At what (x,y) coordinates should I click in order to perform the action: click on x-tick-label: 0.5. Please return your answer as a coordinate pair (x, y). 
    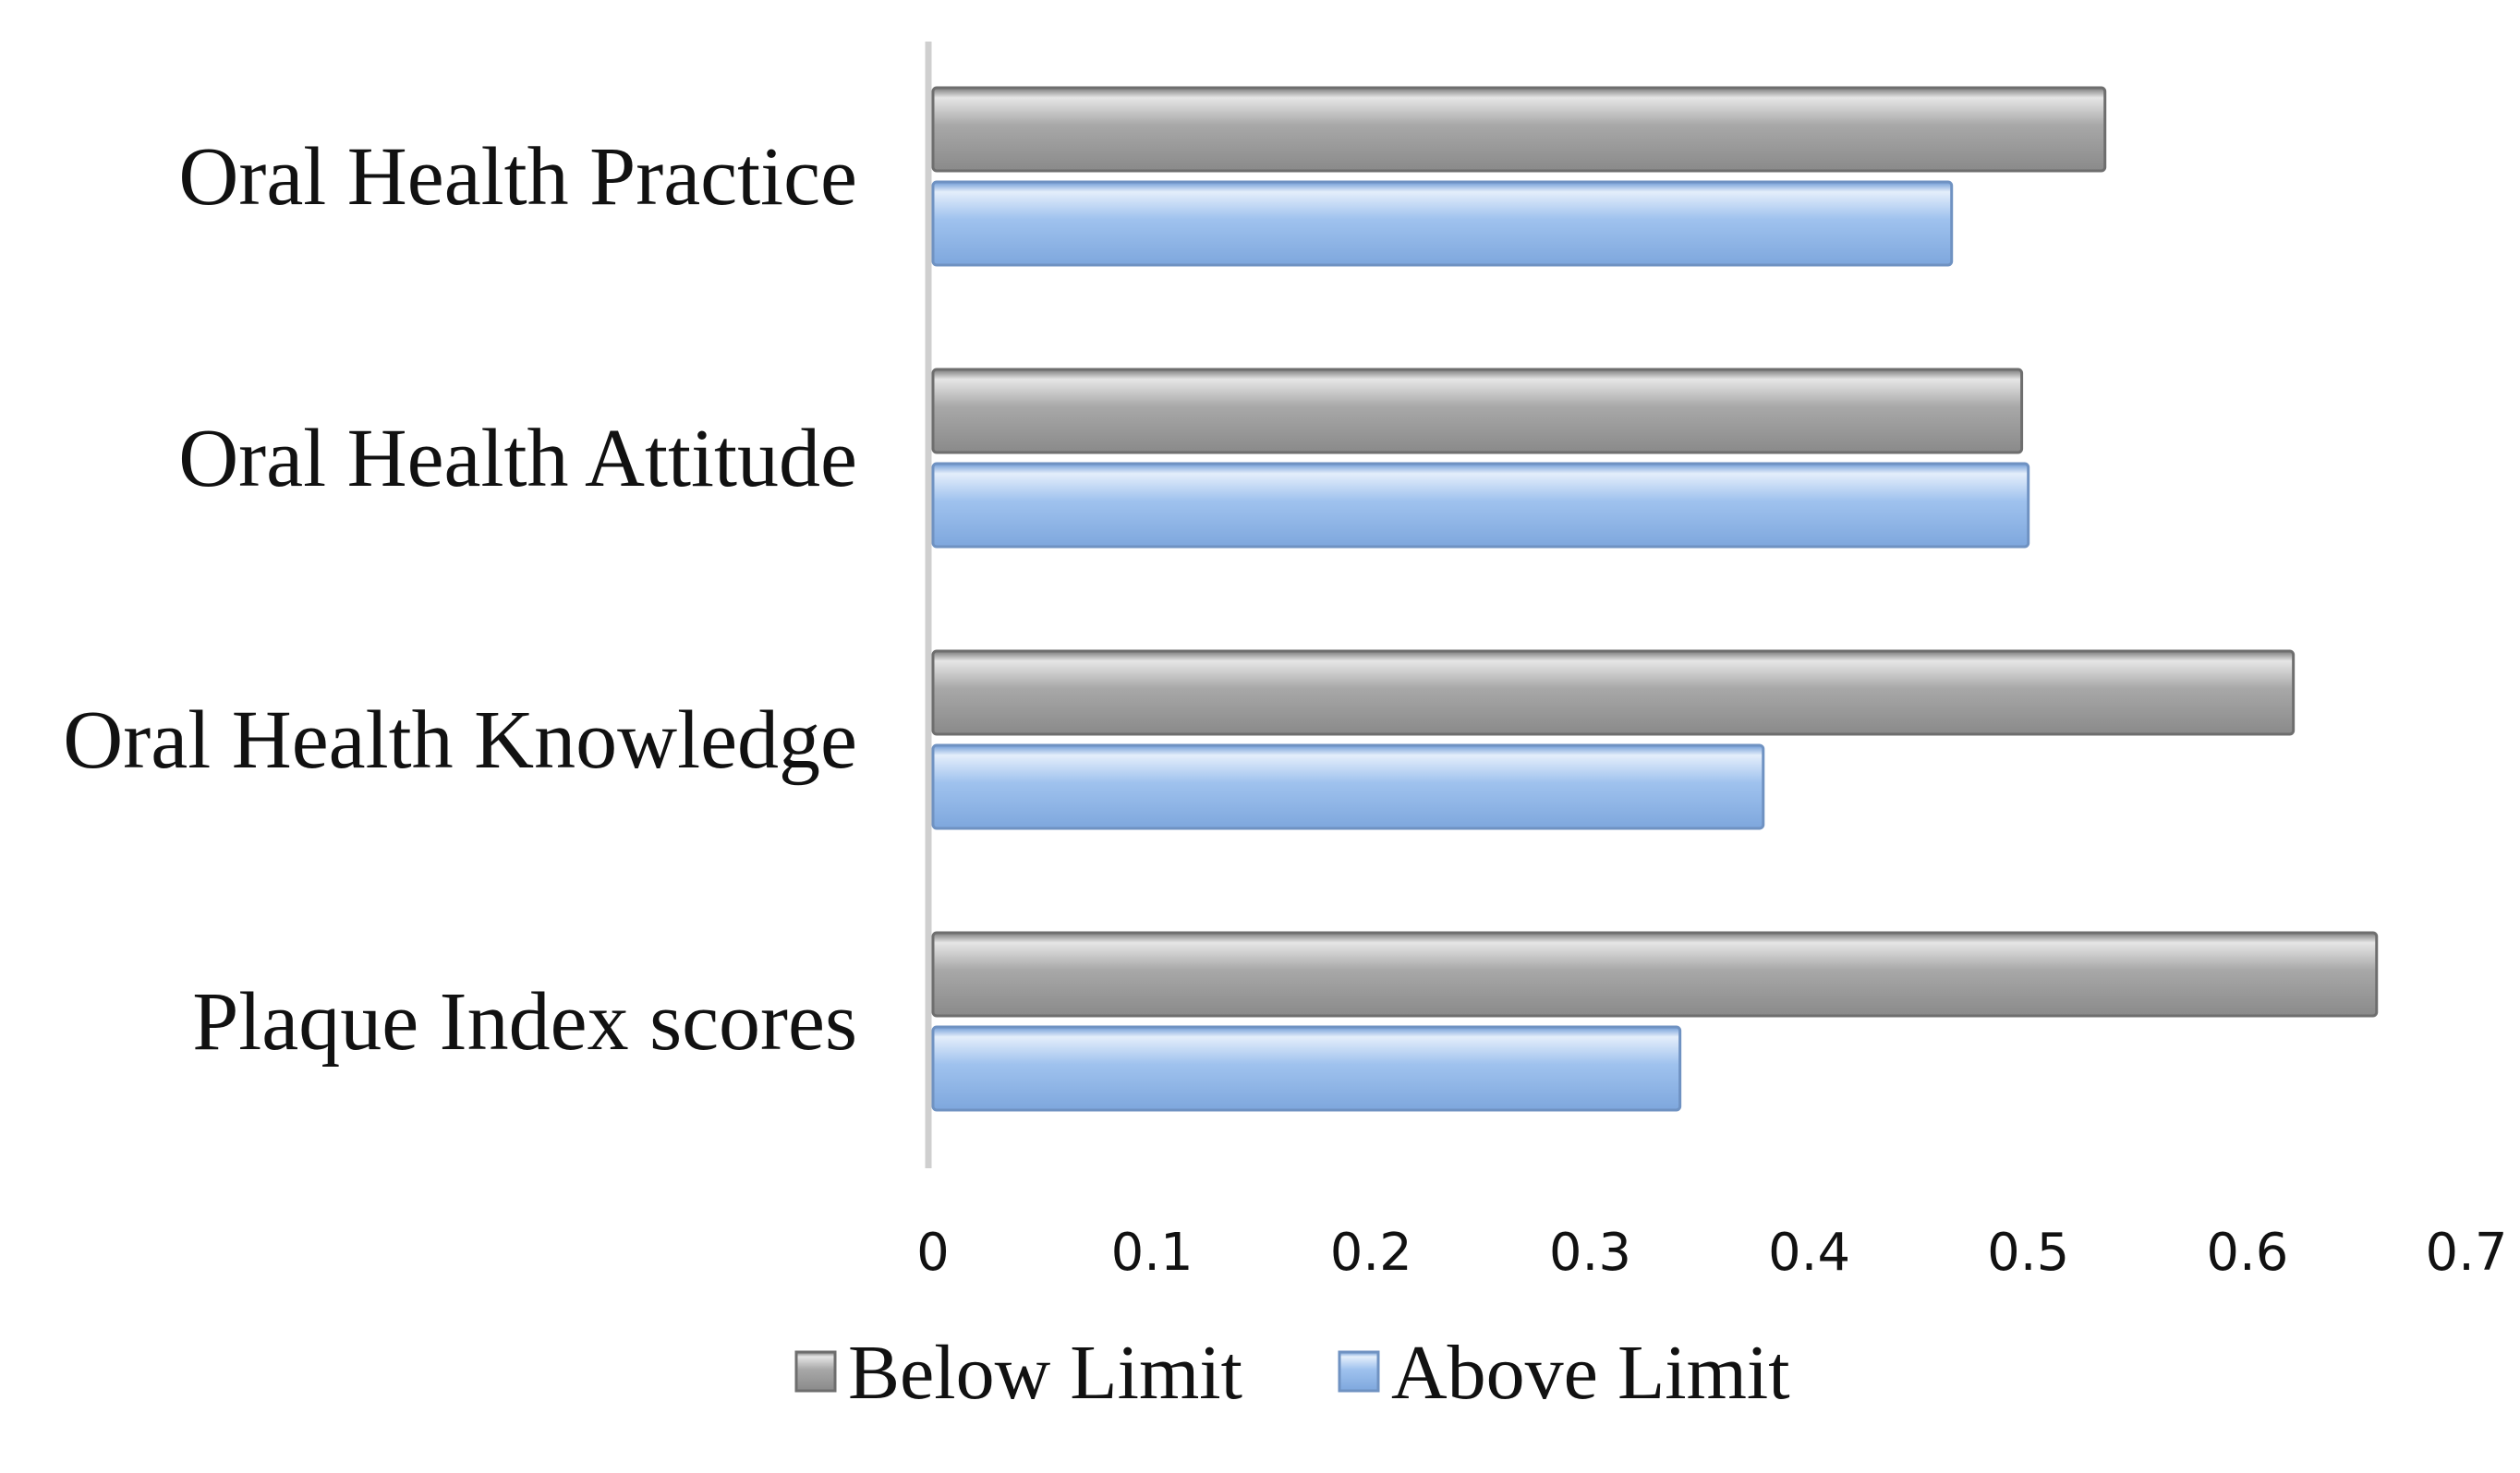
    Looking at the image, I should click on (2028, 1253).